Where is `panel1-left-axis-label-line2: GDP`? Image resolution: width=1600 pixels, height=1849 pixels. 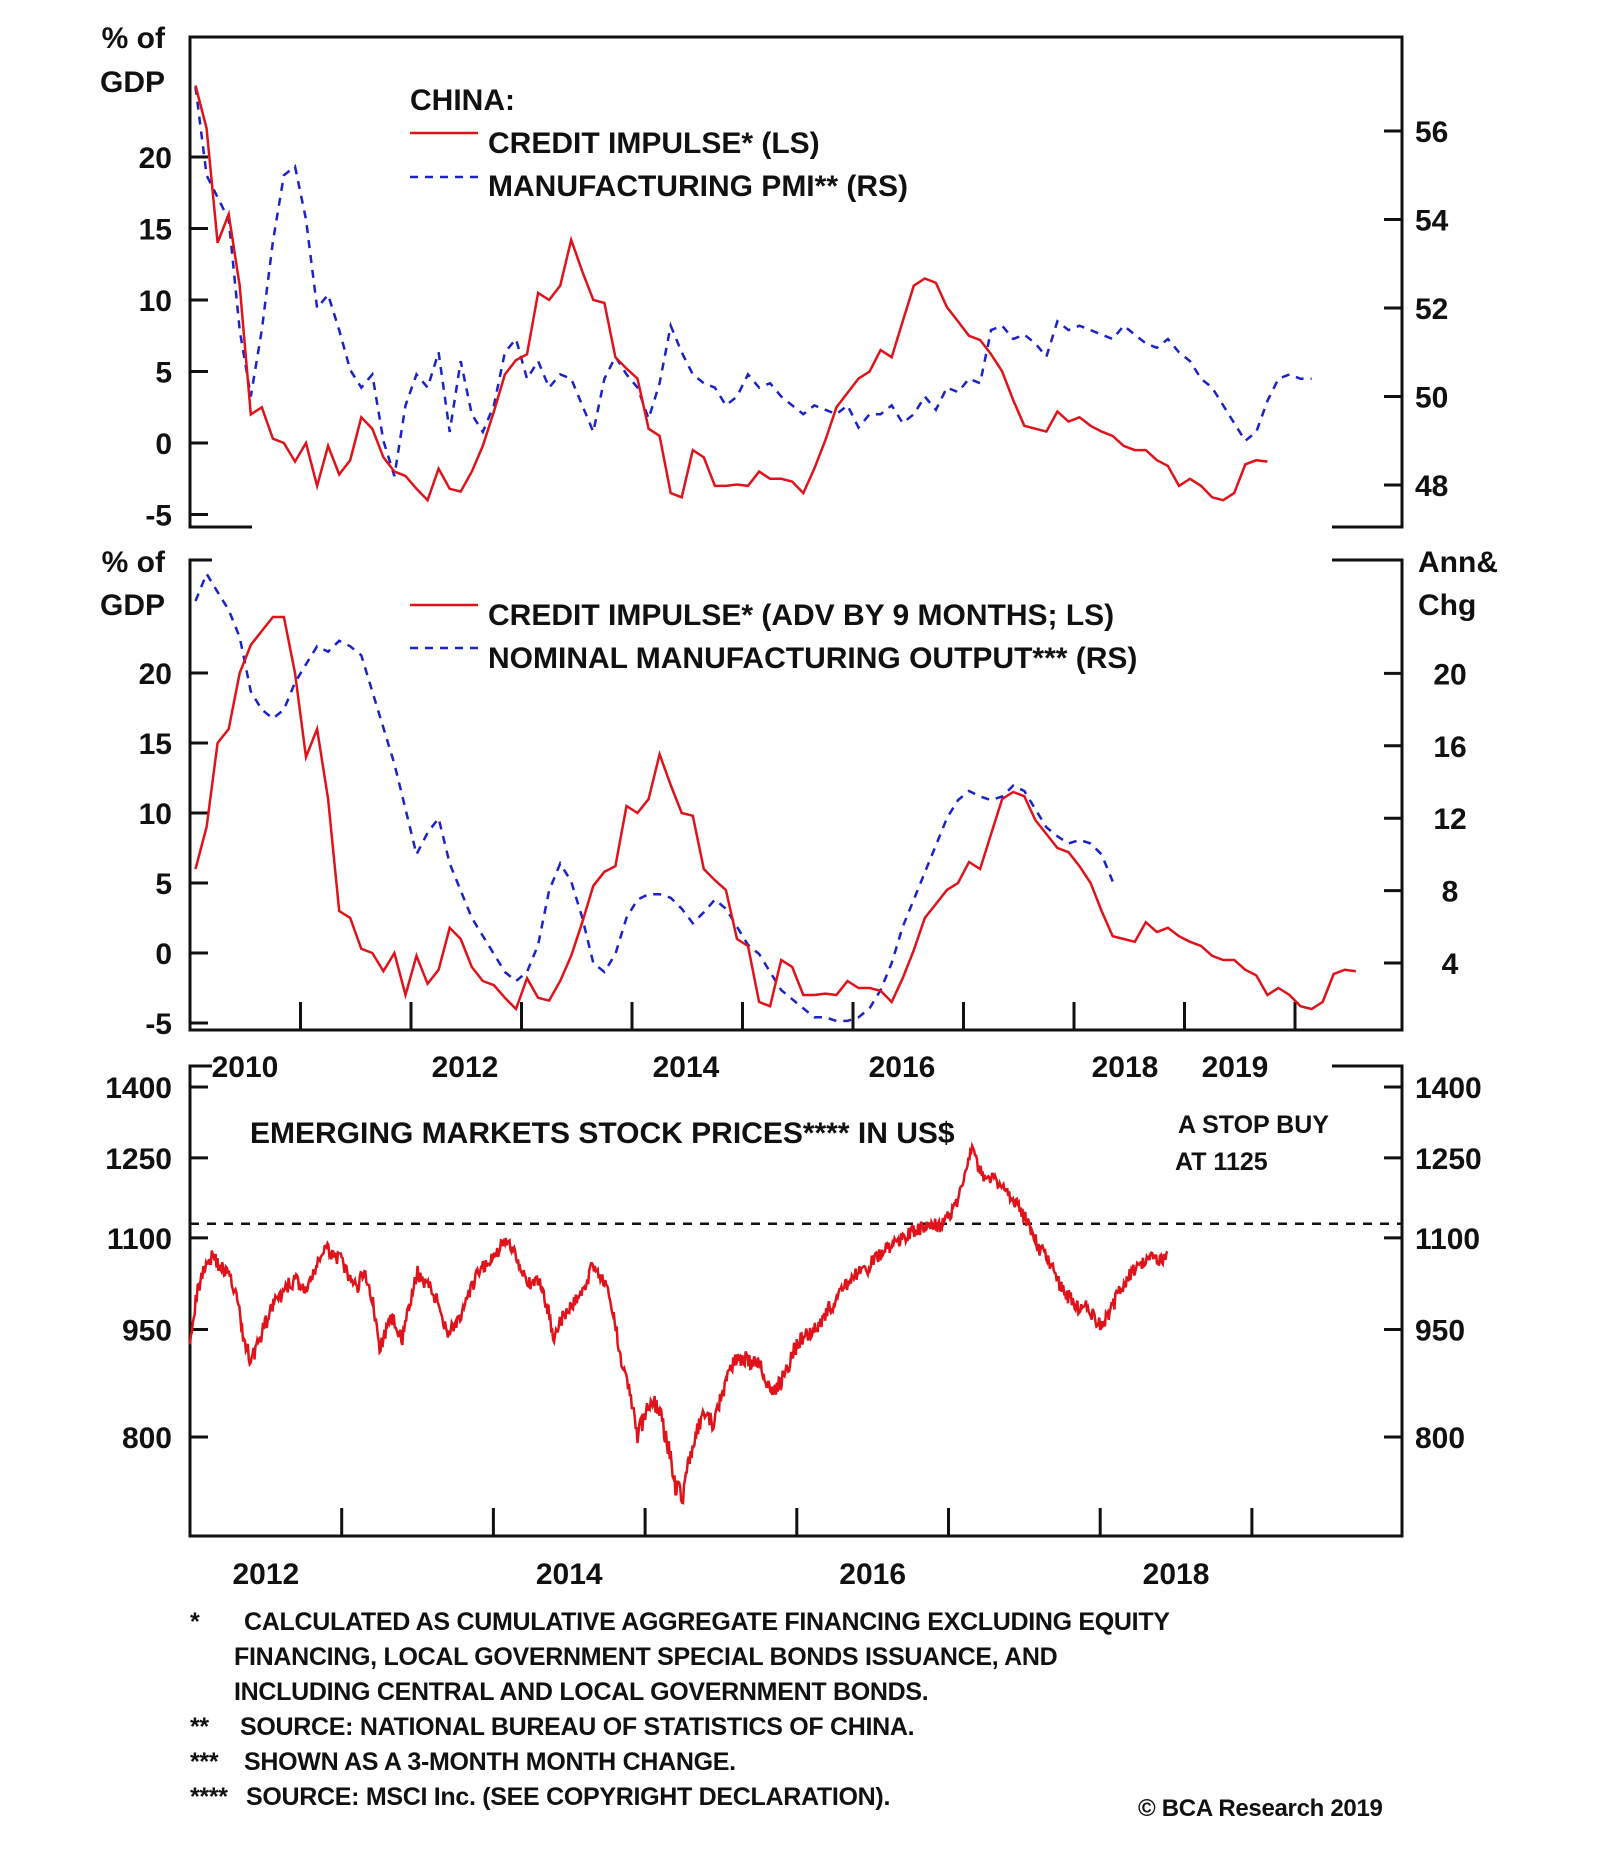 panel1-left-axis-label-line2: GDP is located at coordinates (132, 82).